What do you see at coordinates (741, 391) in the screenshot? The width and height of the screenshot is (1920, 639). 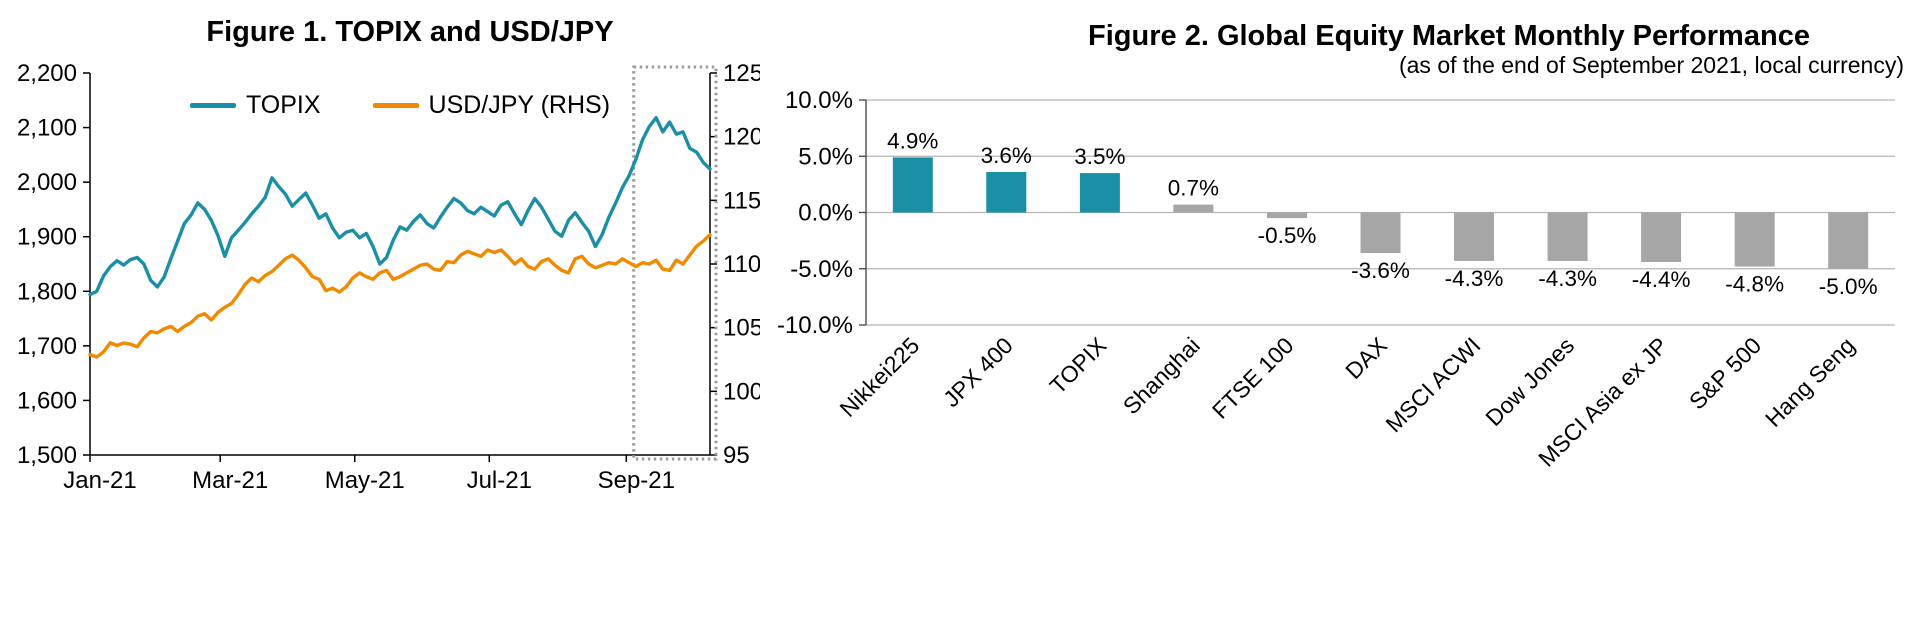 I see `fig1-right-tick-label: 100` at bounding box center [741, 391].